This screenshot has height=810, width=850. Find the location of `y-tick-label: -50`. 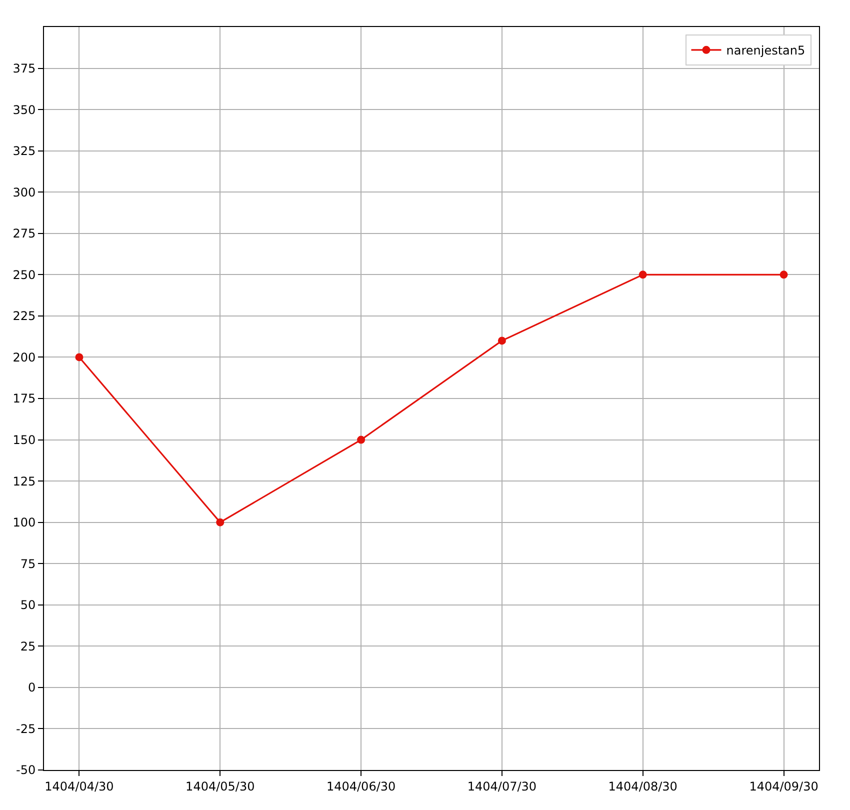

y-tick-label: -50 is located at coordinates (26, 770).